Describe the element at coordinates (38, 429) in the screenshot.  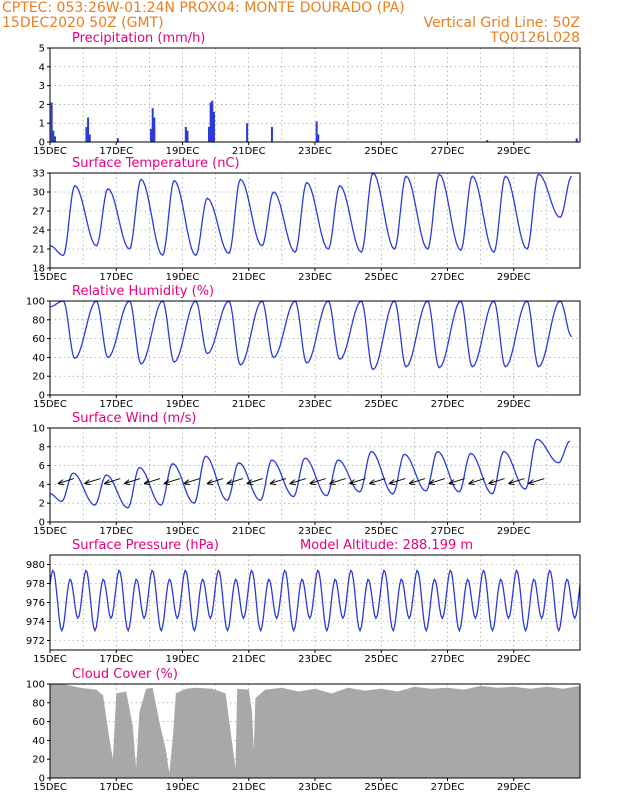
I see `y-tick-label: 10` at that location.